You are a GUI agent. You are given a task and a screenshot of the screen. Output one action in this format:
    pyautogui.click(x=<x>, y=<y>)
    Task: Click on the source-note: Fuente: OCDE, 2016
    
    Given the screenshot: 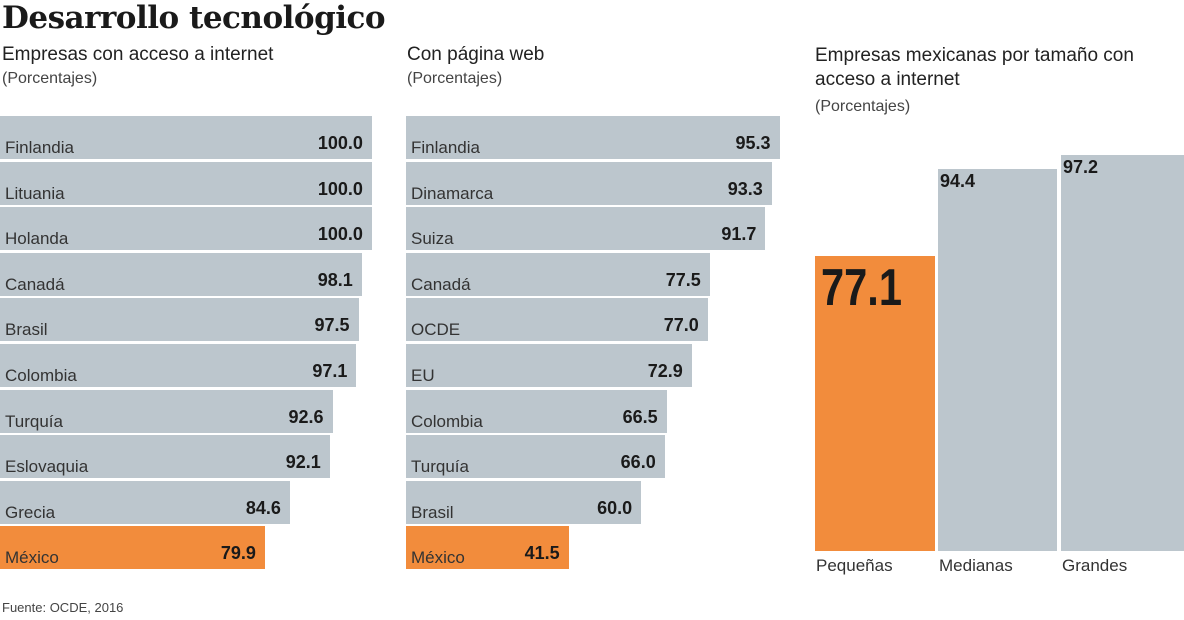 What is the action you would take?
    pyautogui.click(x=63, y=607)
    